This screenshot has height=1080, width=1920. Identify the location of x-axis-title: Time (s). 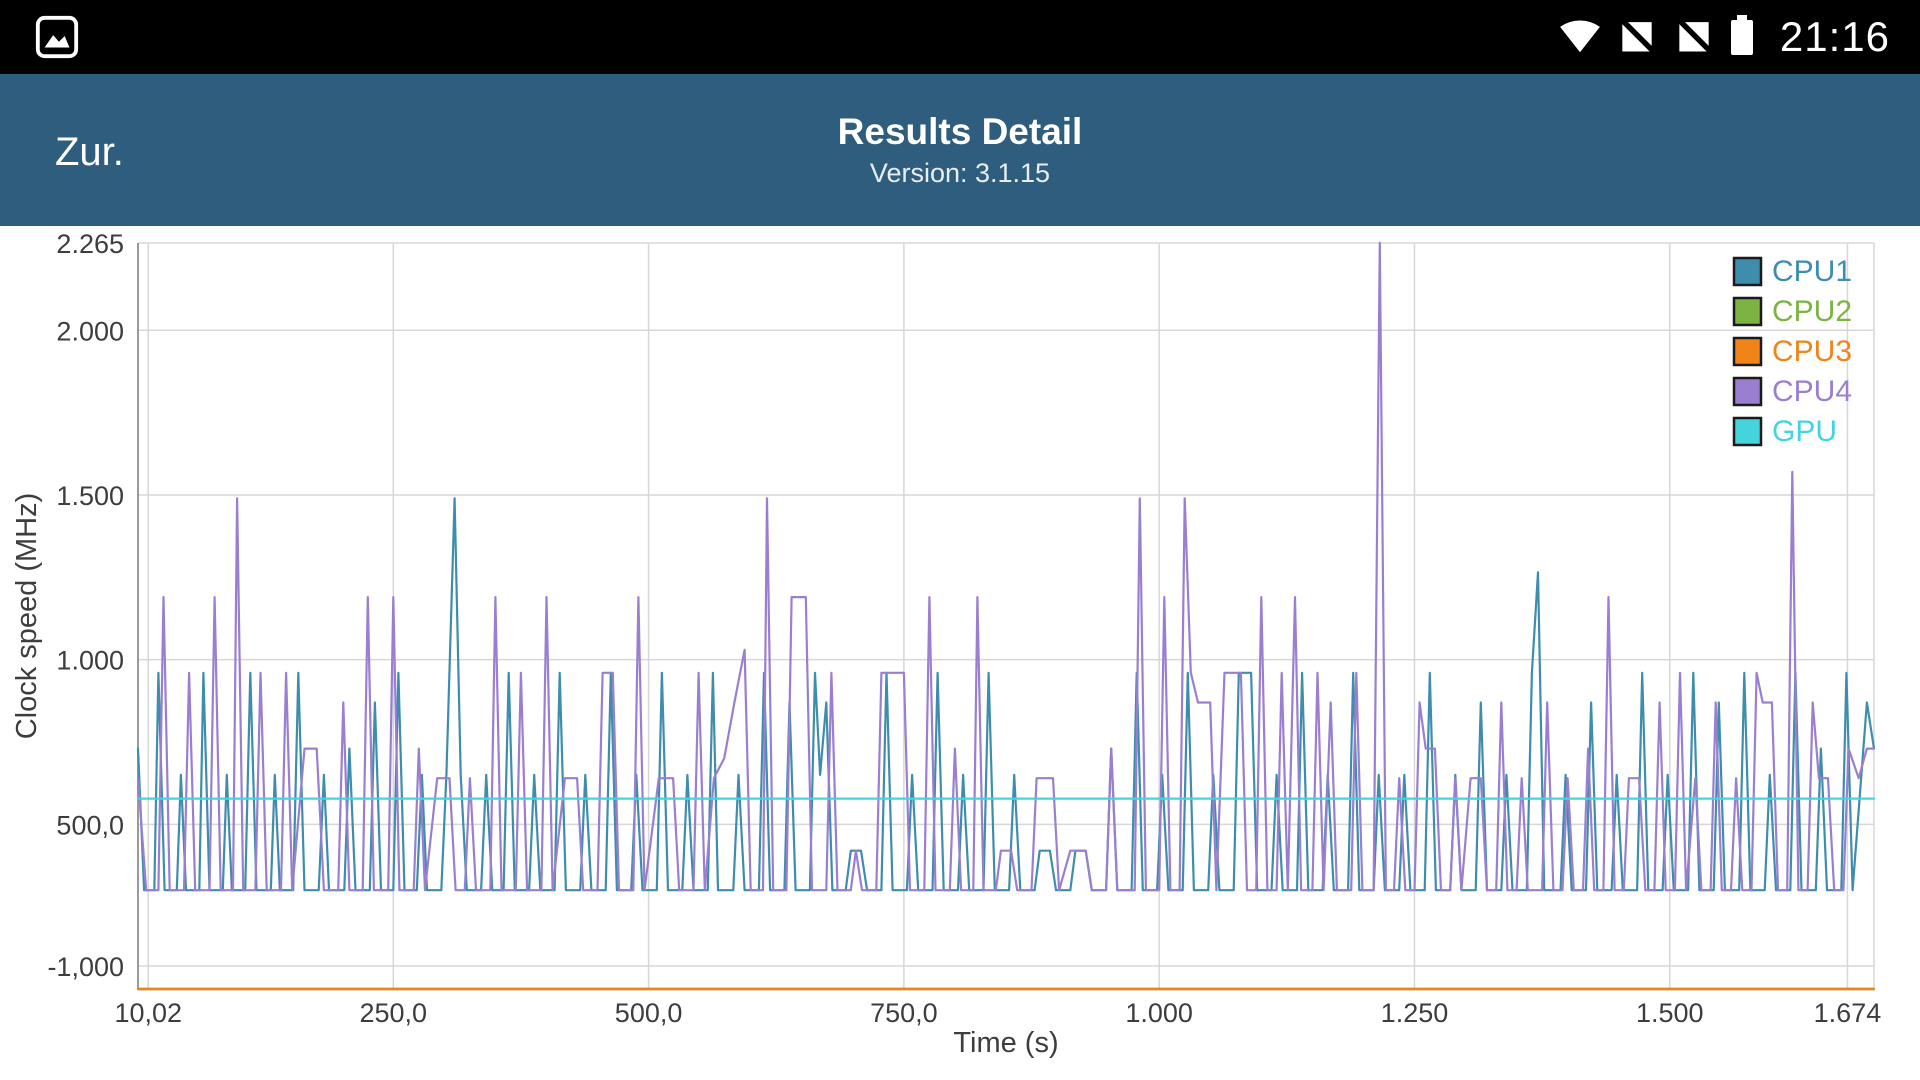
(1005, 1043).